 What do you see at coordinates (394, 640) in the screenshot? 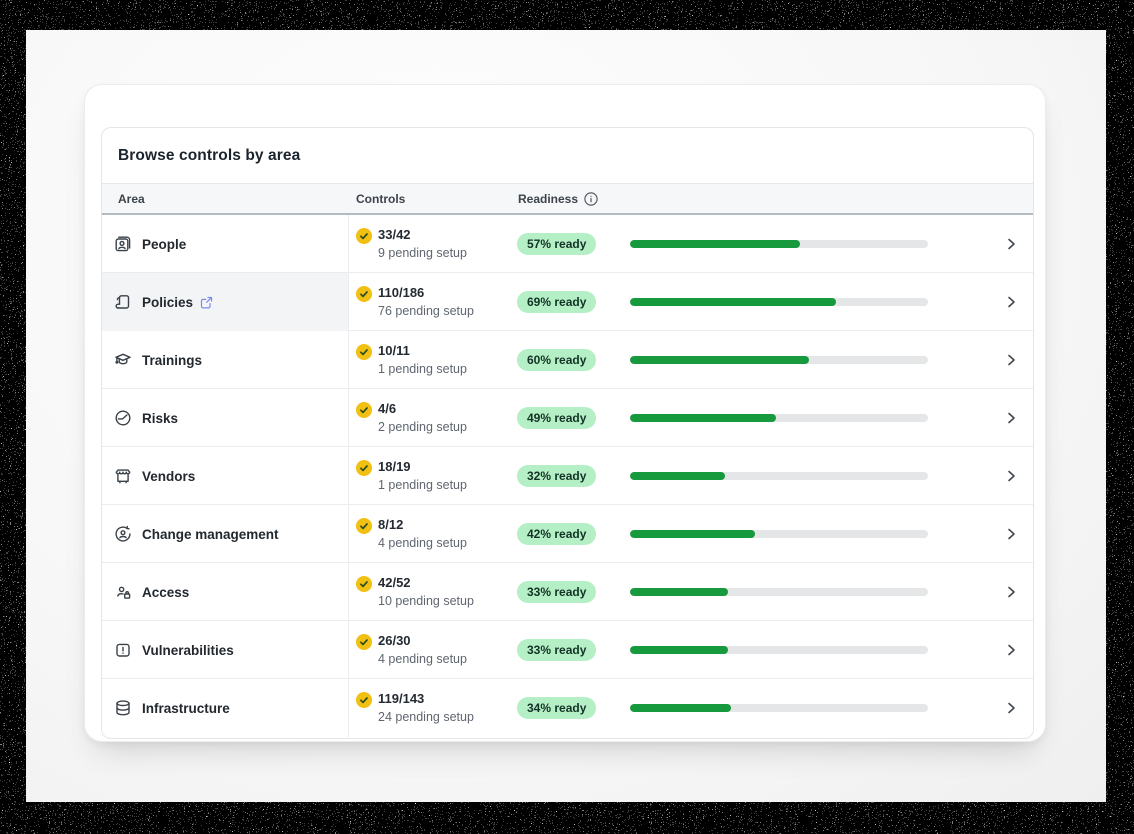
I see `controls-count: 26/30` at bounding box center [394, 640].